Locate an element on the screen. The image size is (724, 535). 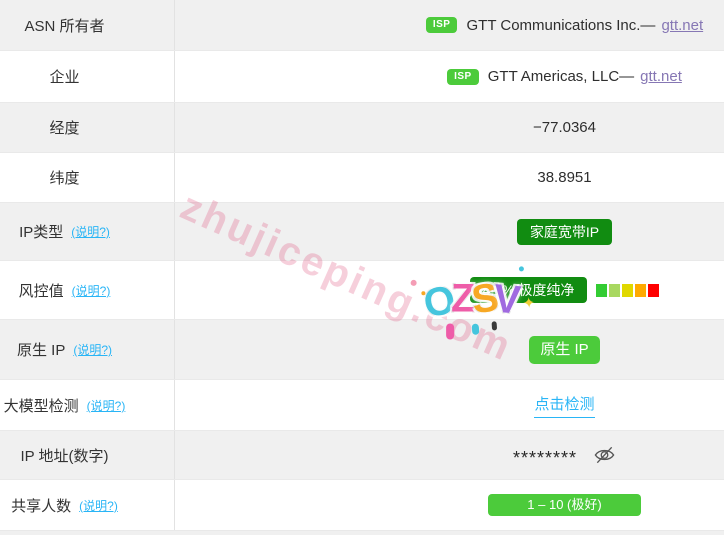
row-label-cell: 纬度 is located at coordinates (87, 177).